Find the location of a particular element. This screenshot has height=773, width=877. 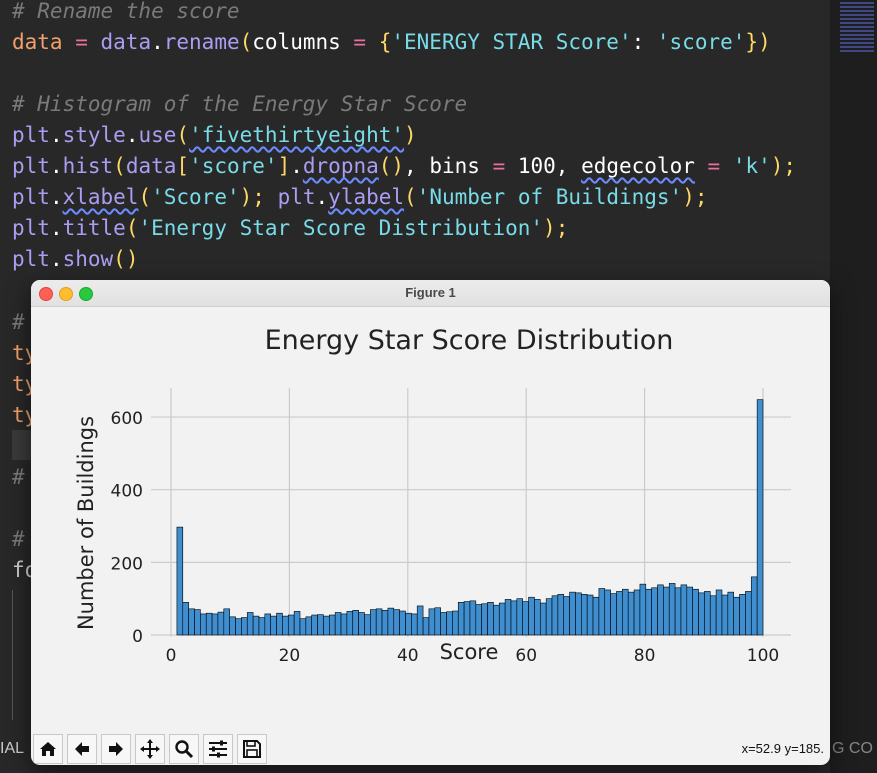

x-axis-label: Score is located at coordinates (469, 652).